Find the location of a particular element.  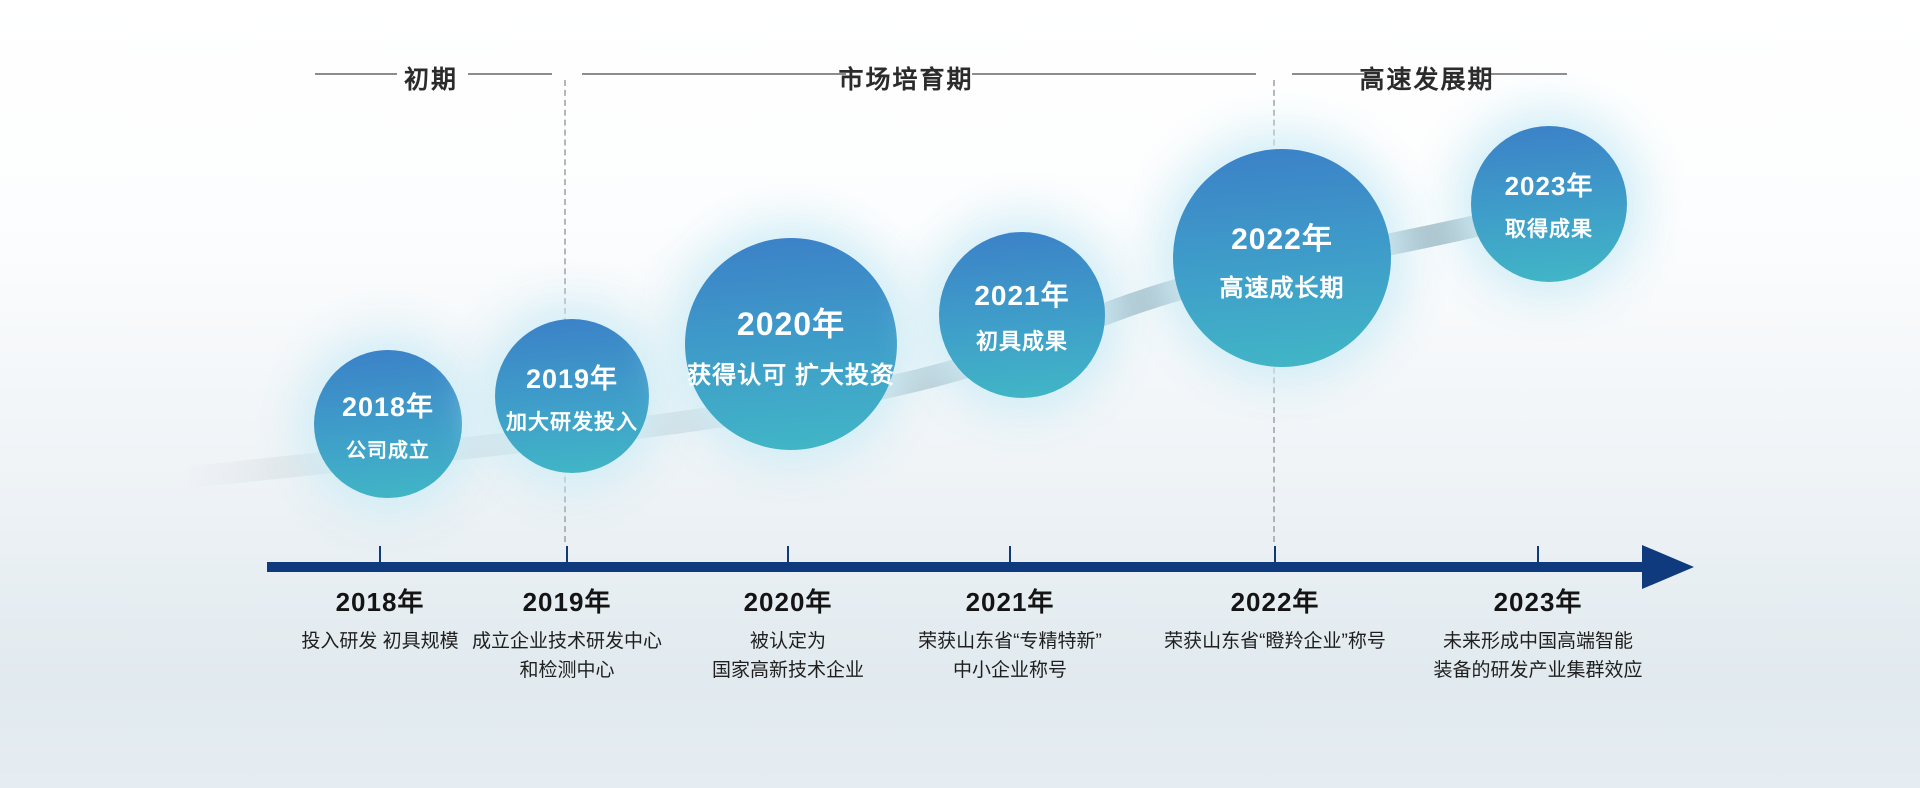

phase-label-early: 初期 is located at coordinates (431, 80).